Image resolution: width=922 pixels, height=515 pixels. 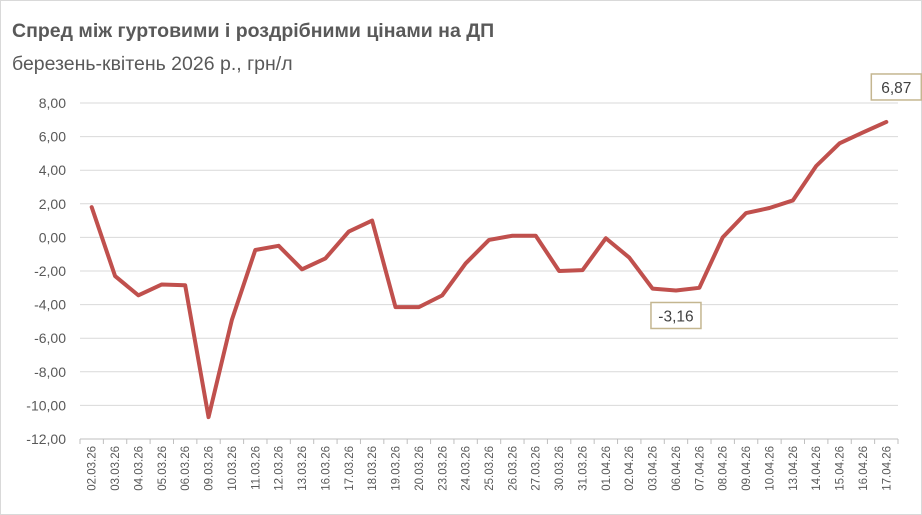 I want to click on data-label: 6,87, so click(x=896, y=87).